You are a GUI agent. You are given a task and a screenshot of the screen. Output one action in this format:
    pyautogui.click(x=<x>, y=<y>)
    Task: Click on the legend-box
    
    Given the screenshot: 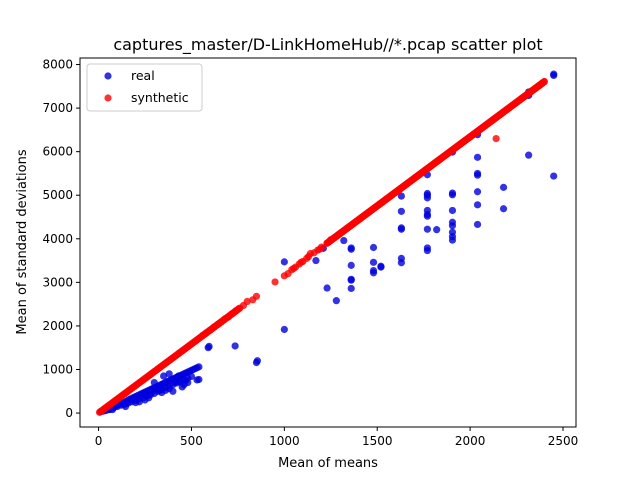 What is the action you would take?
    pyautogui.click(x=144, y=87)
    